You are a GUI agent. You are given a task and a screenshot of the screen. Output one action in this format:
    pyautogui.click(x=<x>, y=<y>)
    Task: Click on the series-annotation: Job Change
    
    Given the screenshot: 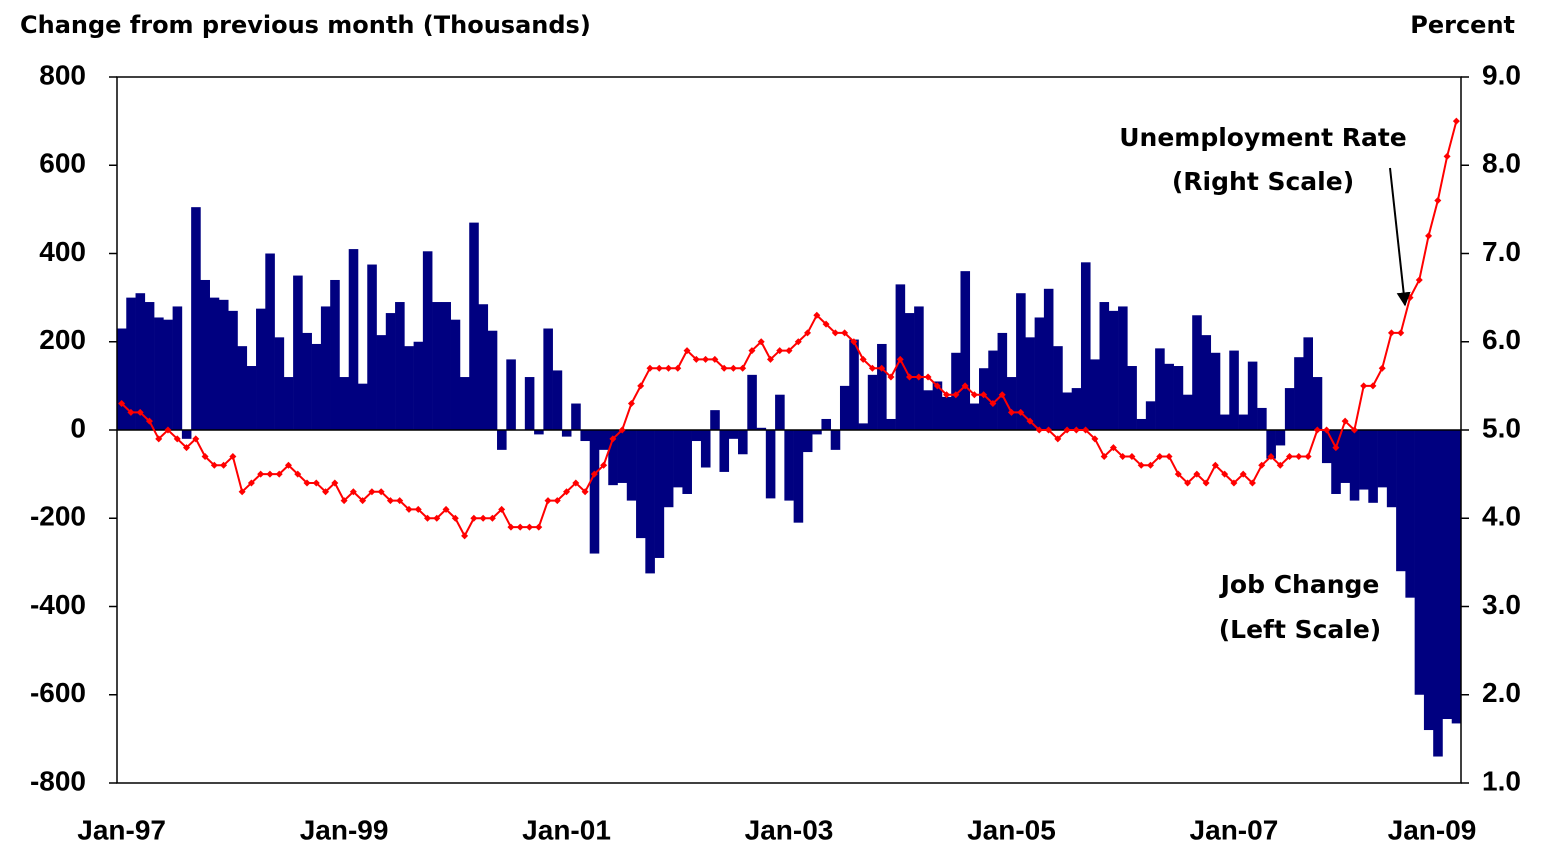 What is the action you would take?
    pyautogui.click(x=1299, y=584)
    